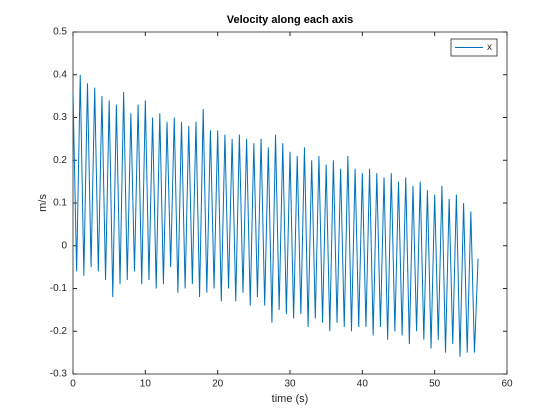 The width and height of the screenshot is (560, 420). I want to click on y-tick-label: 0.4, so click(60, 74).